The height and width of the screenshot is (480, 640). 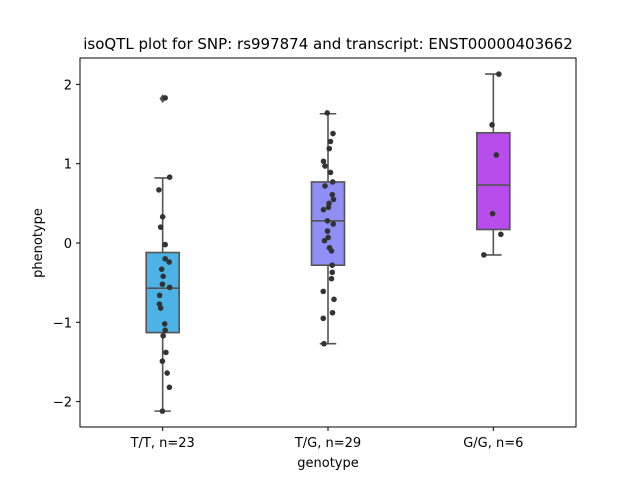 I want to click on y-tick-label: 1, so click(x=68, y=165).